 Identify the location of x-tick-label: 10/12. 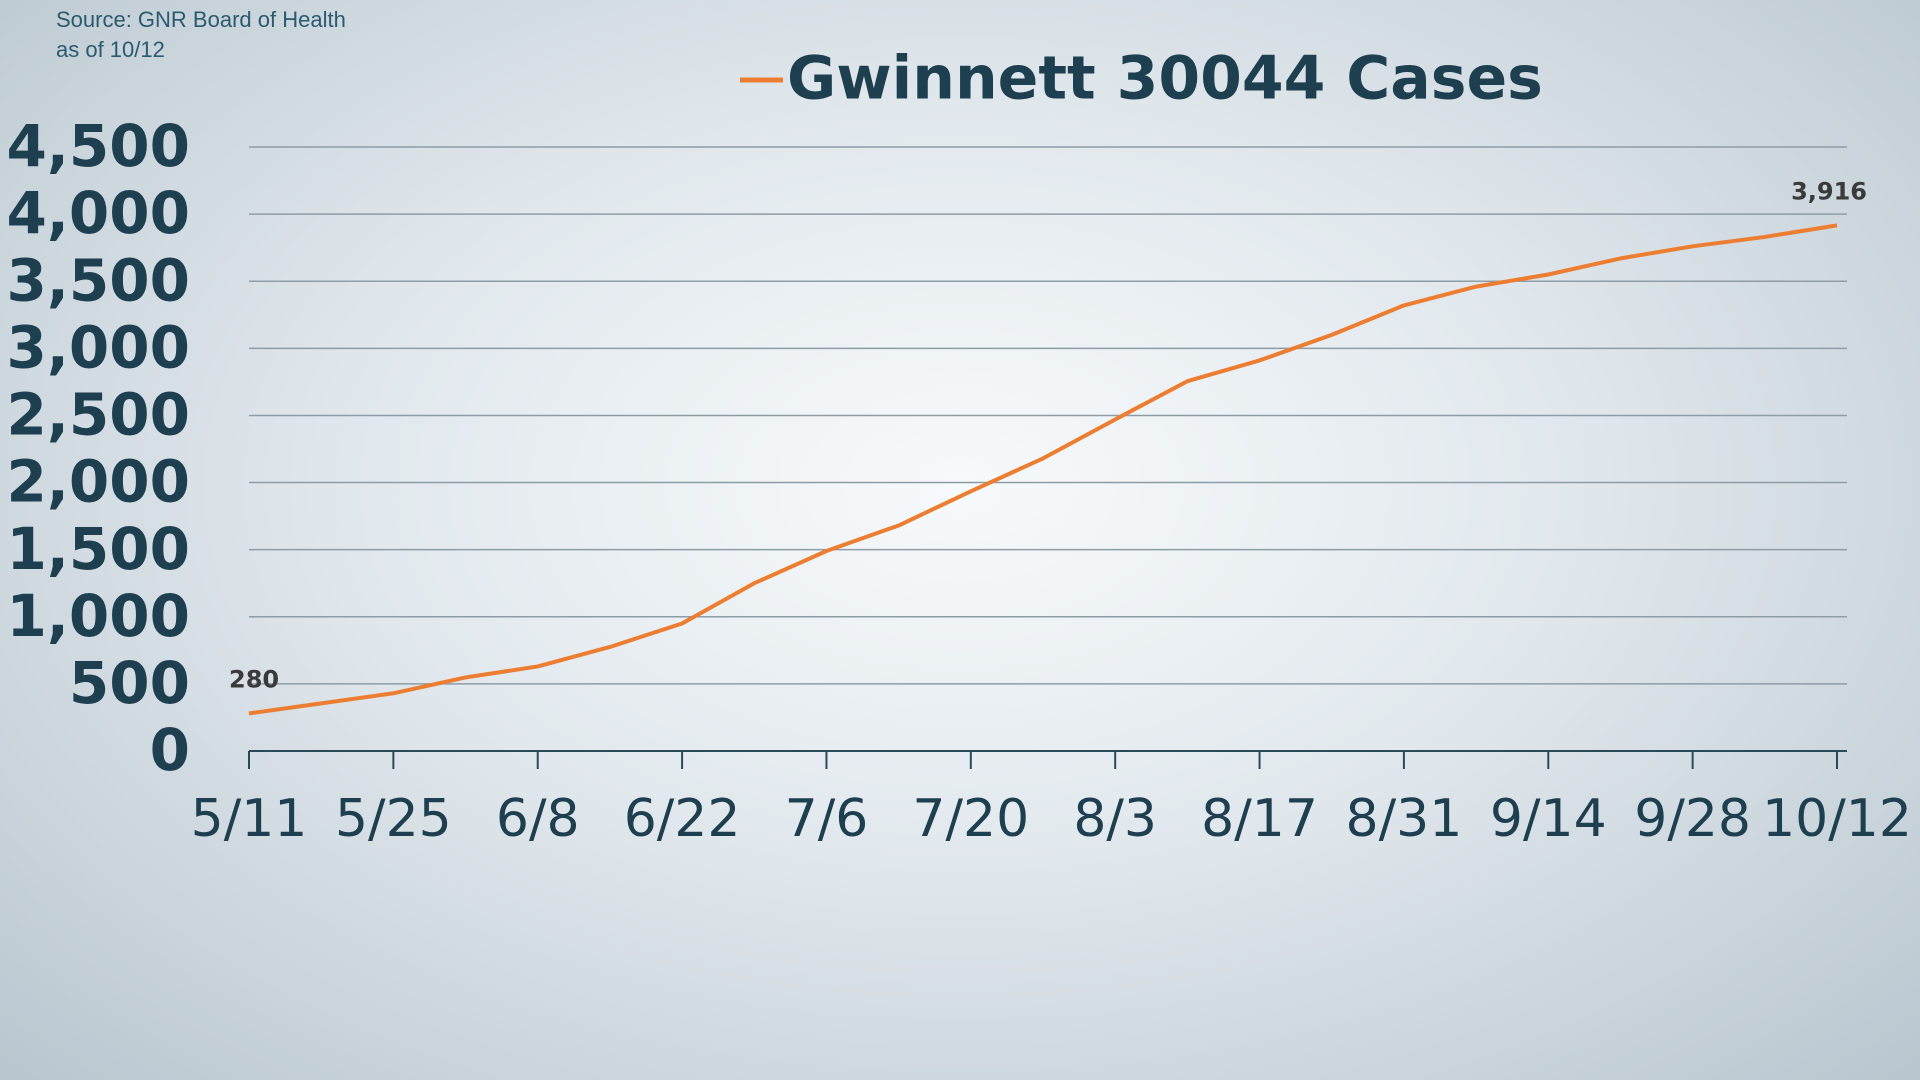
(1837, 819).